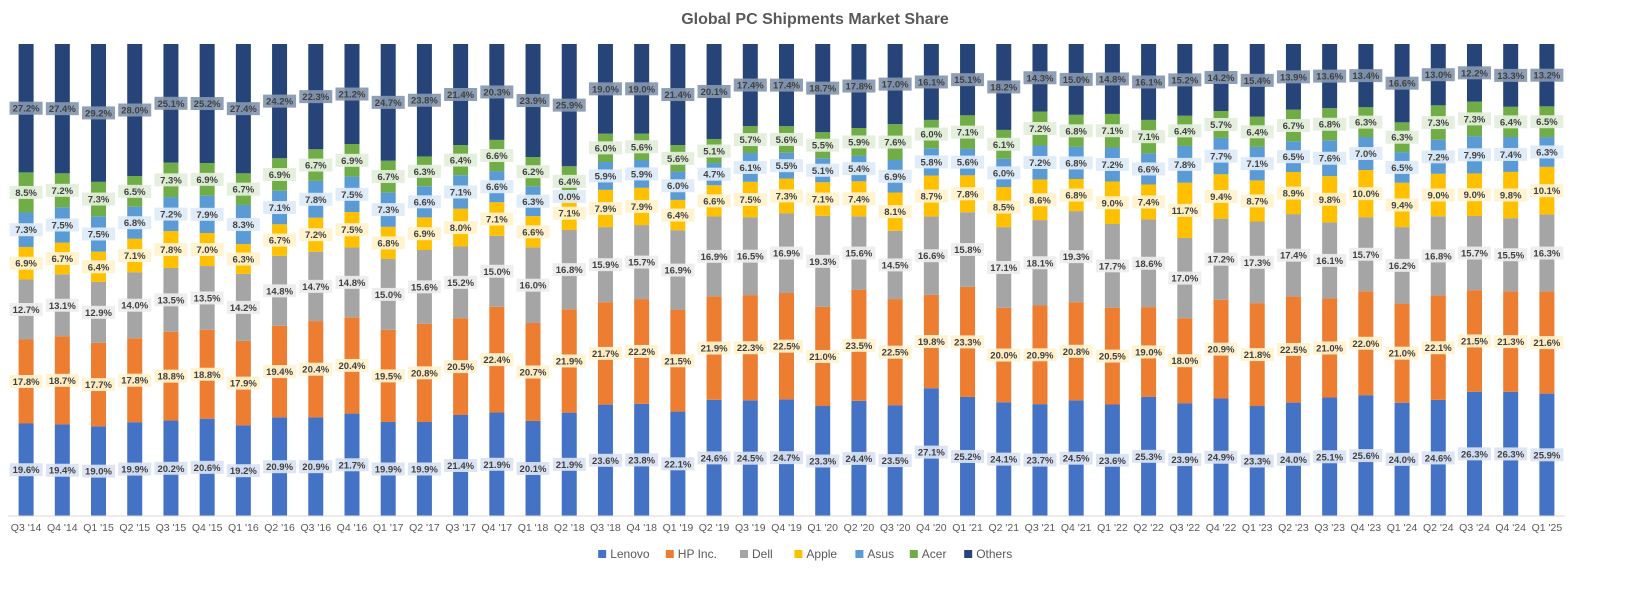  Describe the element at coordinates (1293, 77) in the screenshot. I see `data-label-text: 13.9%` at that location.